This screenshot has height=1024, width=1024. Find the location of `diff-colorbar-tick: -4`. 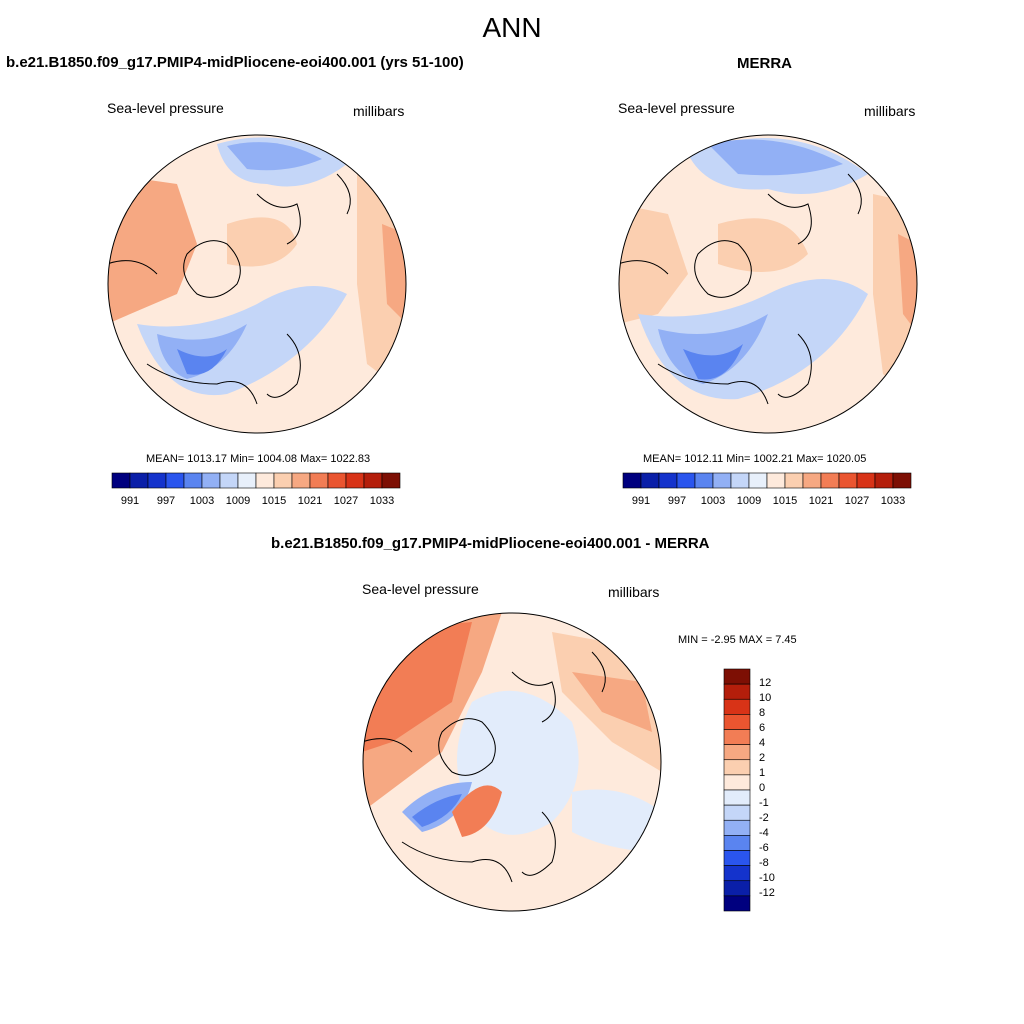

diff-colorbar-tick: -4 is located at coordinates (764, 833).